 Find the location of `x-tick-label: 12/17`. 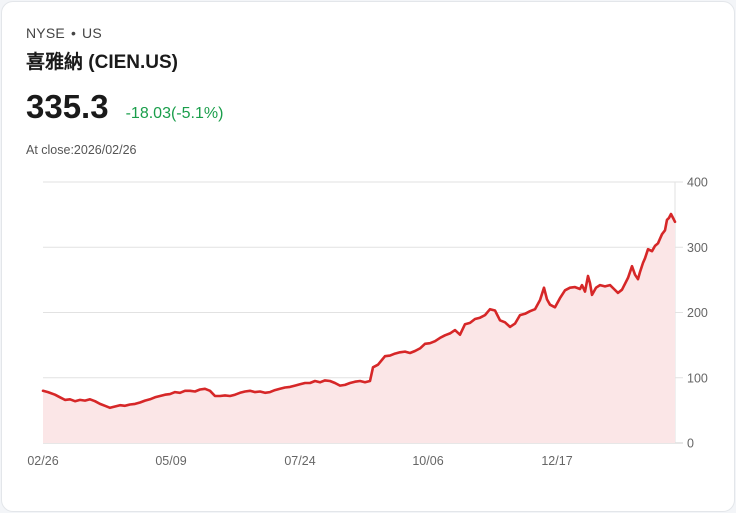

x-tick-label: 12/17 is located at coordinates (556, 461).